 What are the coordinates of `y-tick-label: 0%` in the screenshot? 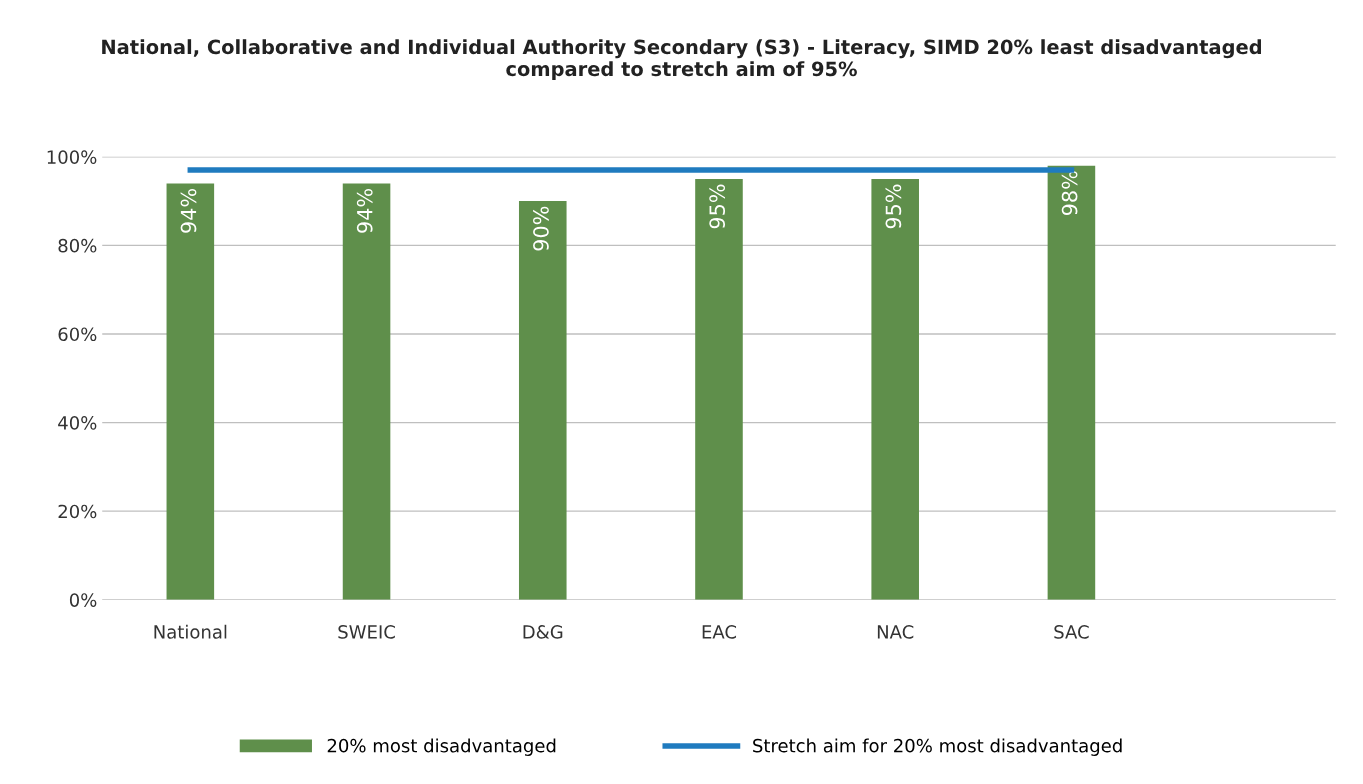 It's located at (83, 600).